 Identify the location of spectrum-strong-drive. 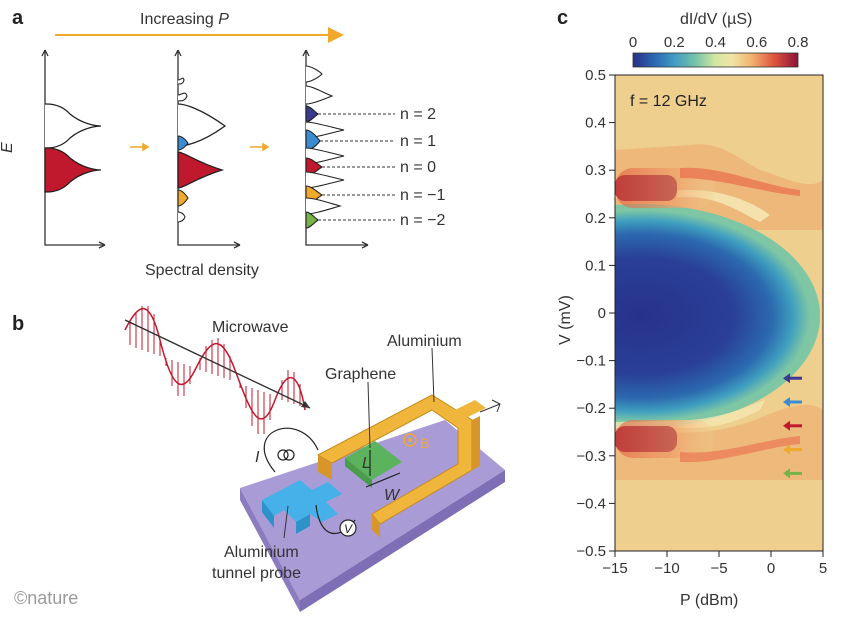
(325, 147).